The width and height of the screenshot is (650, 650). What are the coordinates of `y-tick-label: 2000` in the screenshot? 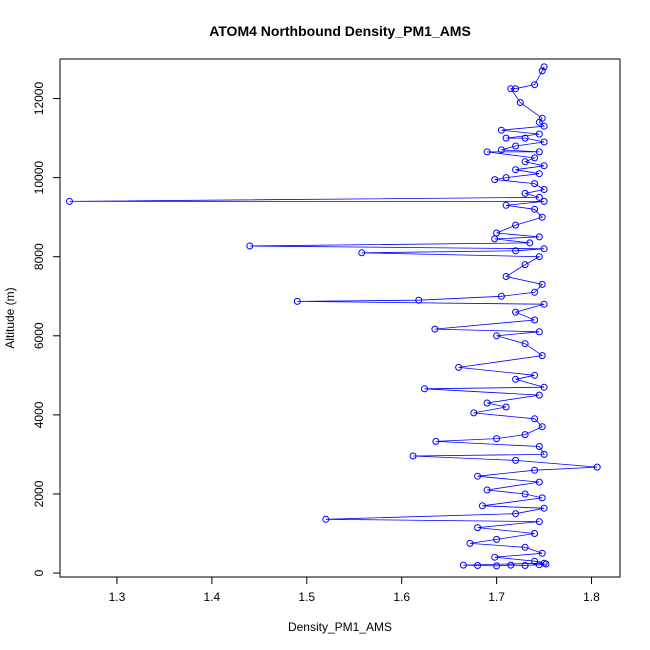 It's located at (39, 493).